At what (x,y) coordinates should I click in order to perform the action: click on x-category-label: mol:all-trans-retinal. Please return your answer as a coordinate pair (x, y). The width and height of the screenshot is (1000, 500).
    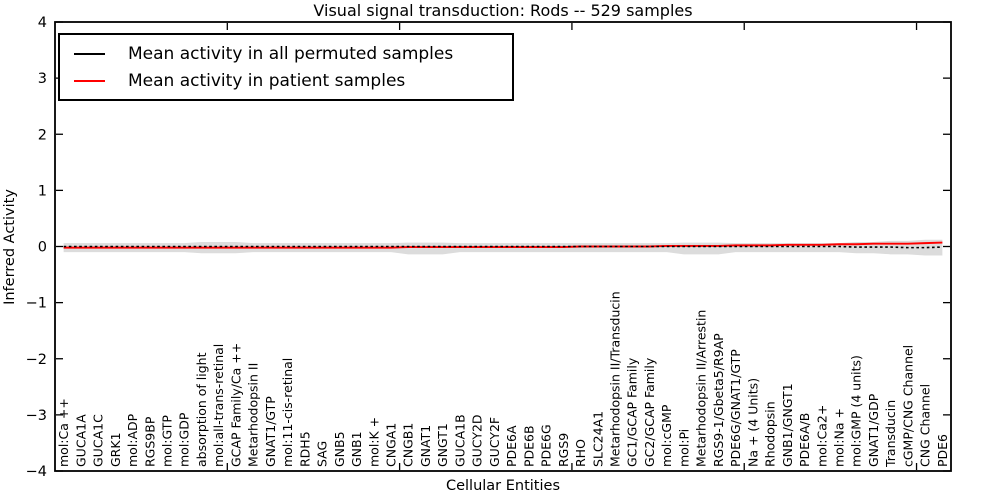
    Looking at the image, I should click on (218, 405).